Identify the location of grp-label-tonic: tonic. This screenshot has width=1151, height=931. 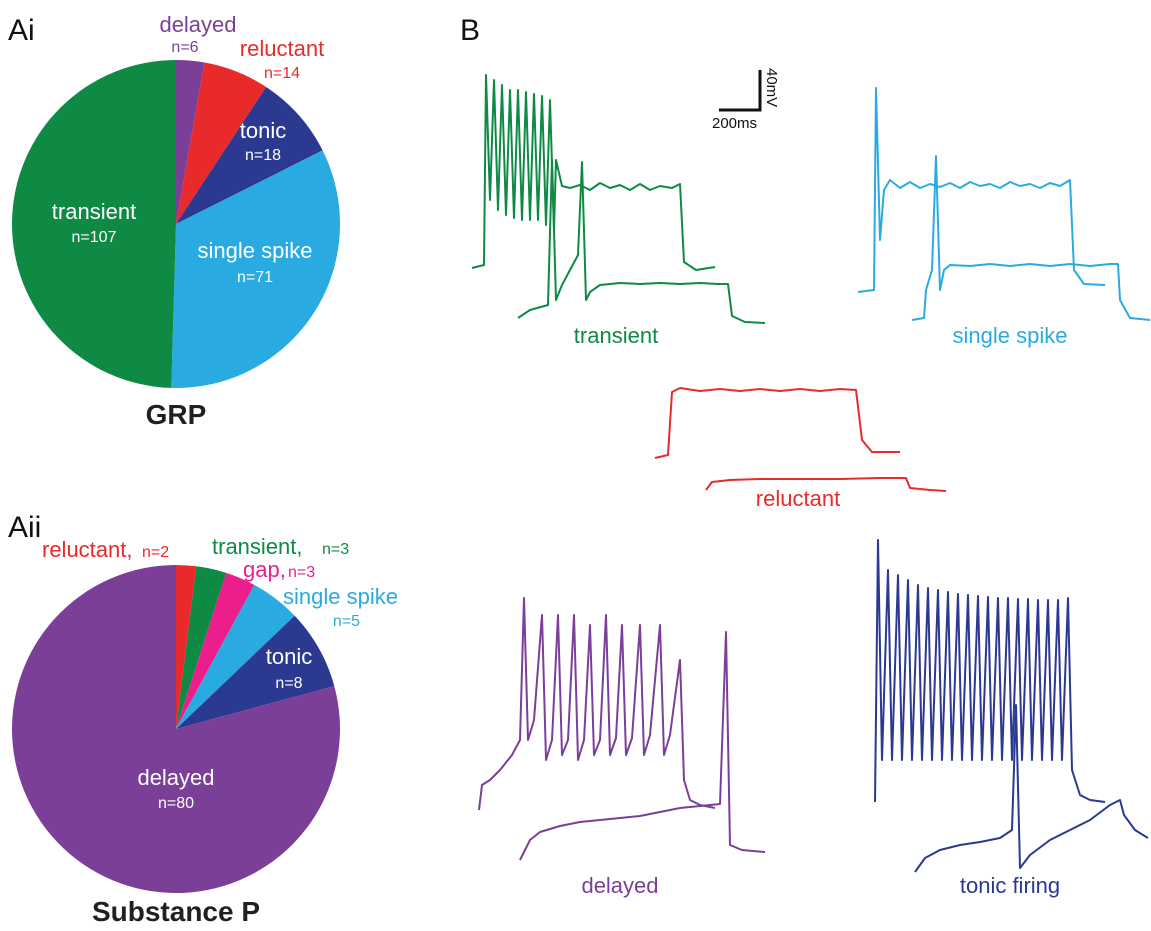
(263, 130).